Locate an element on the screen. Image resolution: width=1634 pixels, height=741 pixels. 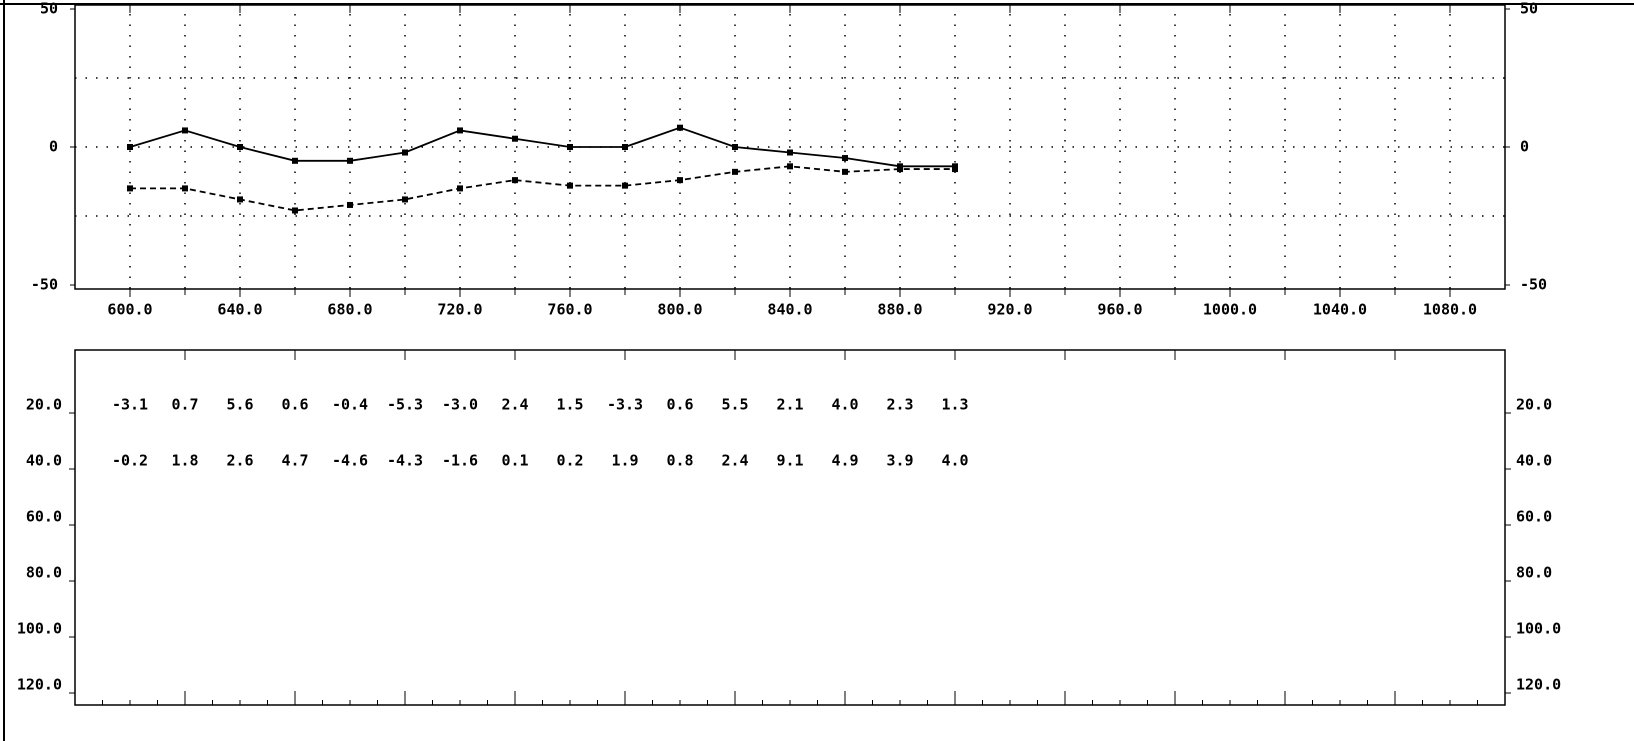
x-tick-label: 960.0 is located at coordinates (1119, 310).